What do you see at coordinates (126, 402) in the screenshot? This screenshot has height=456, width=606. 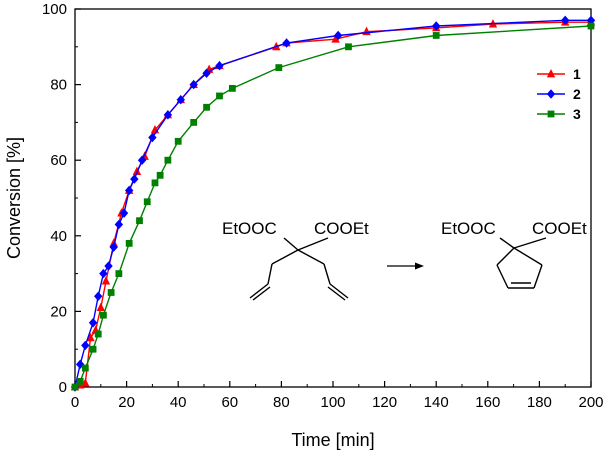 I see `x-tick-label: 20` at bounding box center [126, 402].